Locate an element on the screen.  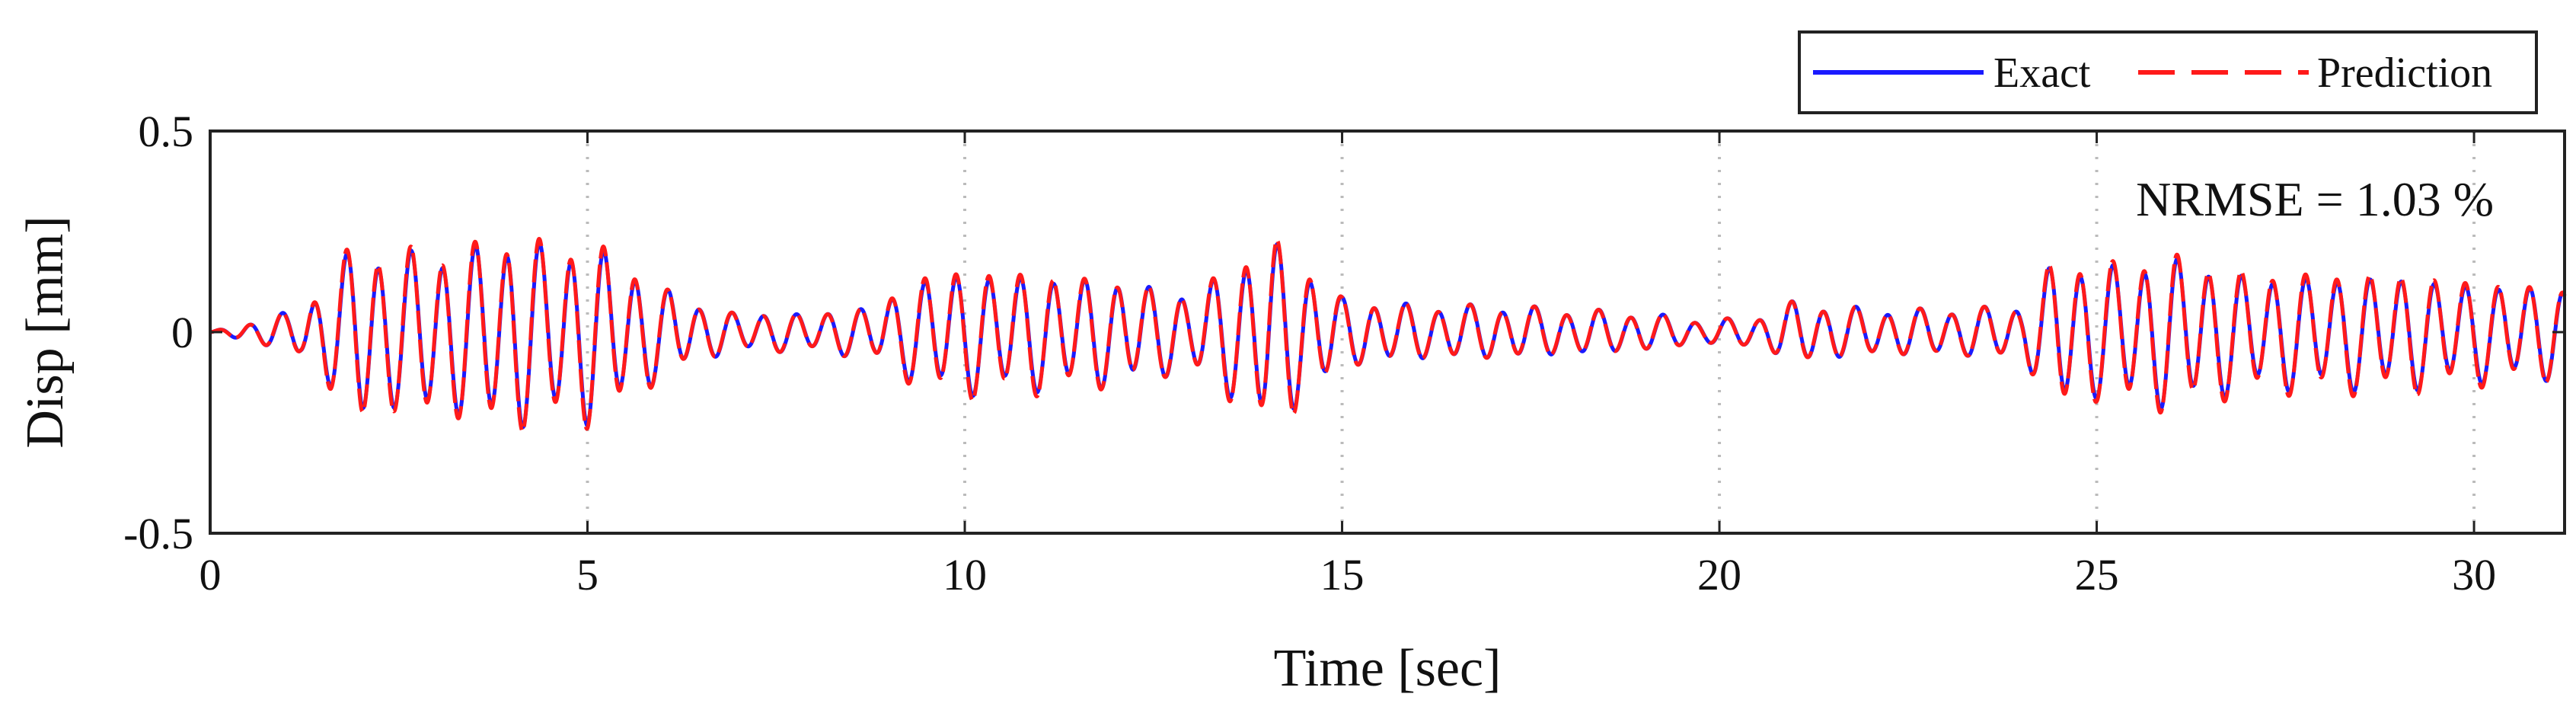
y-tick-label: 0.5 is located at coordinates (166, 131).